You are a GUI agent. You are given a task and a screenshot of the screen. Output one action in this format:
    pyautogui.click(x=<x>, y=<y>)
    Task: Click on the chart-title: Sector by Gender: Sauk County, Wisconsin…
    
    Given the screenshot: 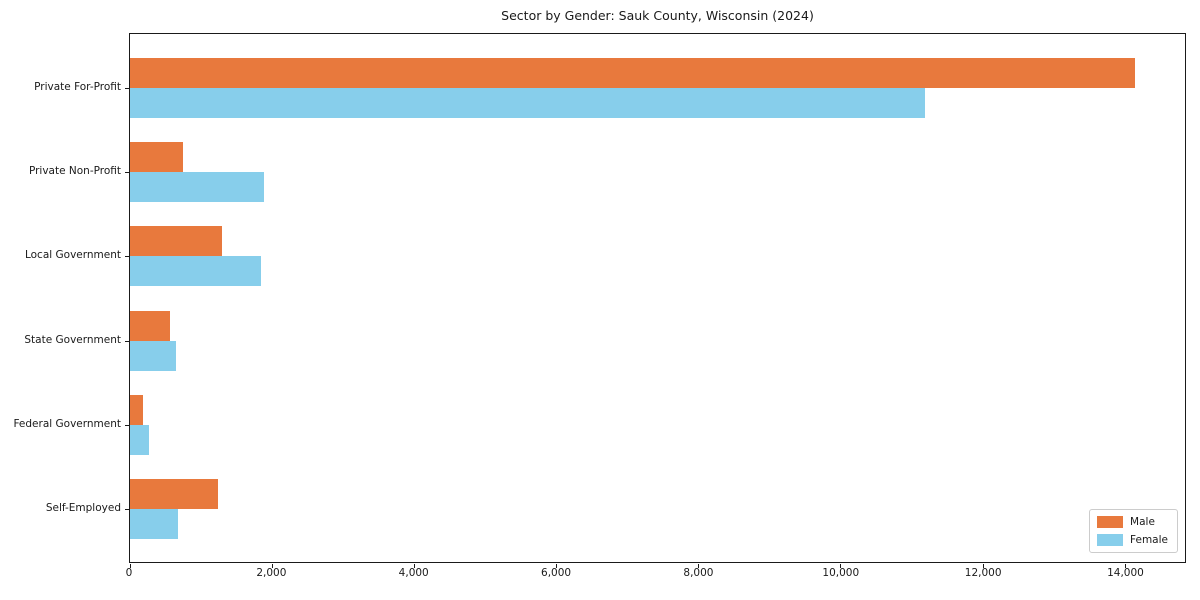 What is the action you would take?
    pyautogui.click(x=657, y=15)
    